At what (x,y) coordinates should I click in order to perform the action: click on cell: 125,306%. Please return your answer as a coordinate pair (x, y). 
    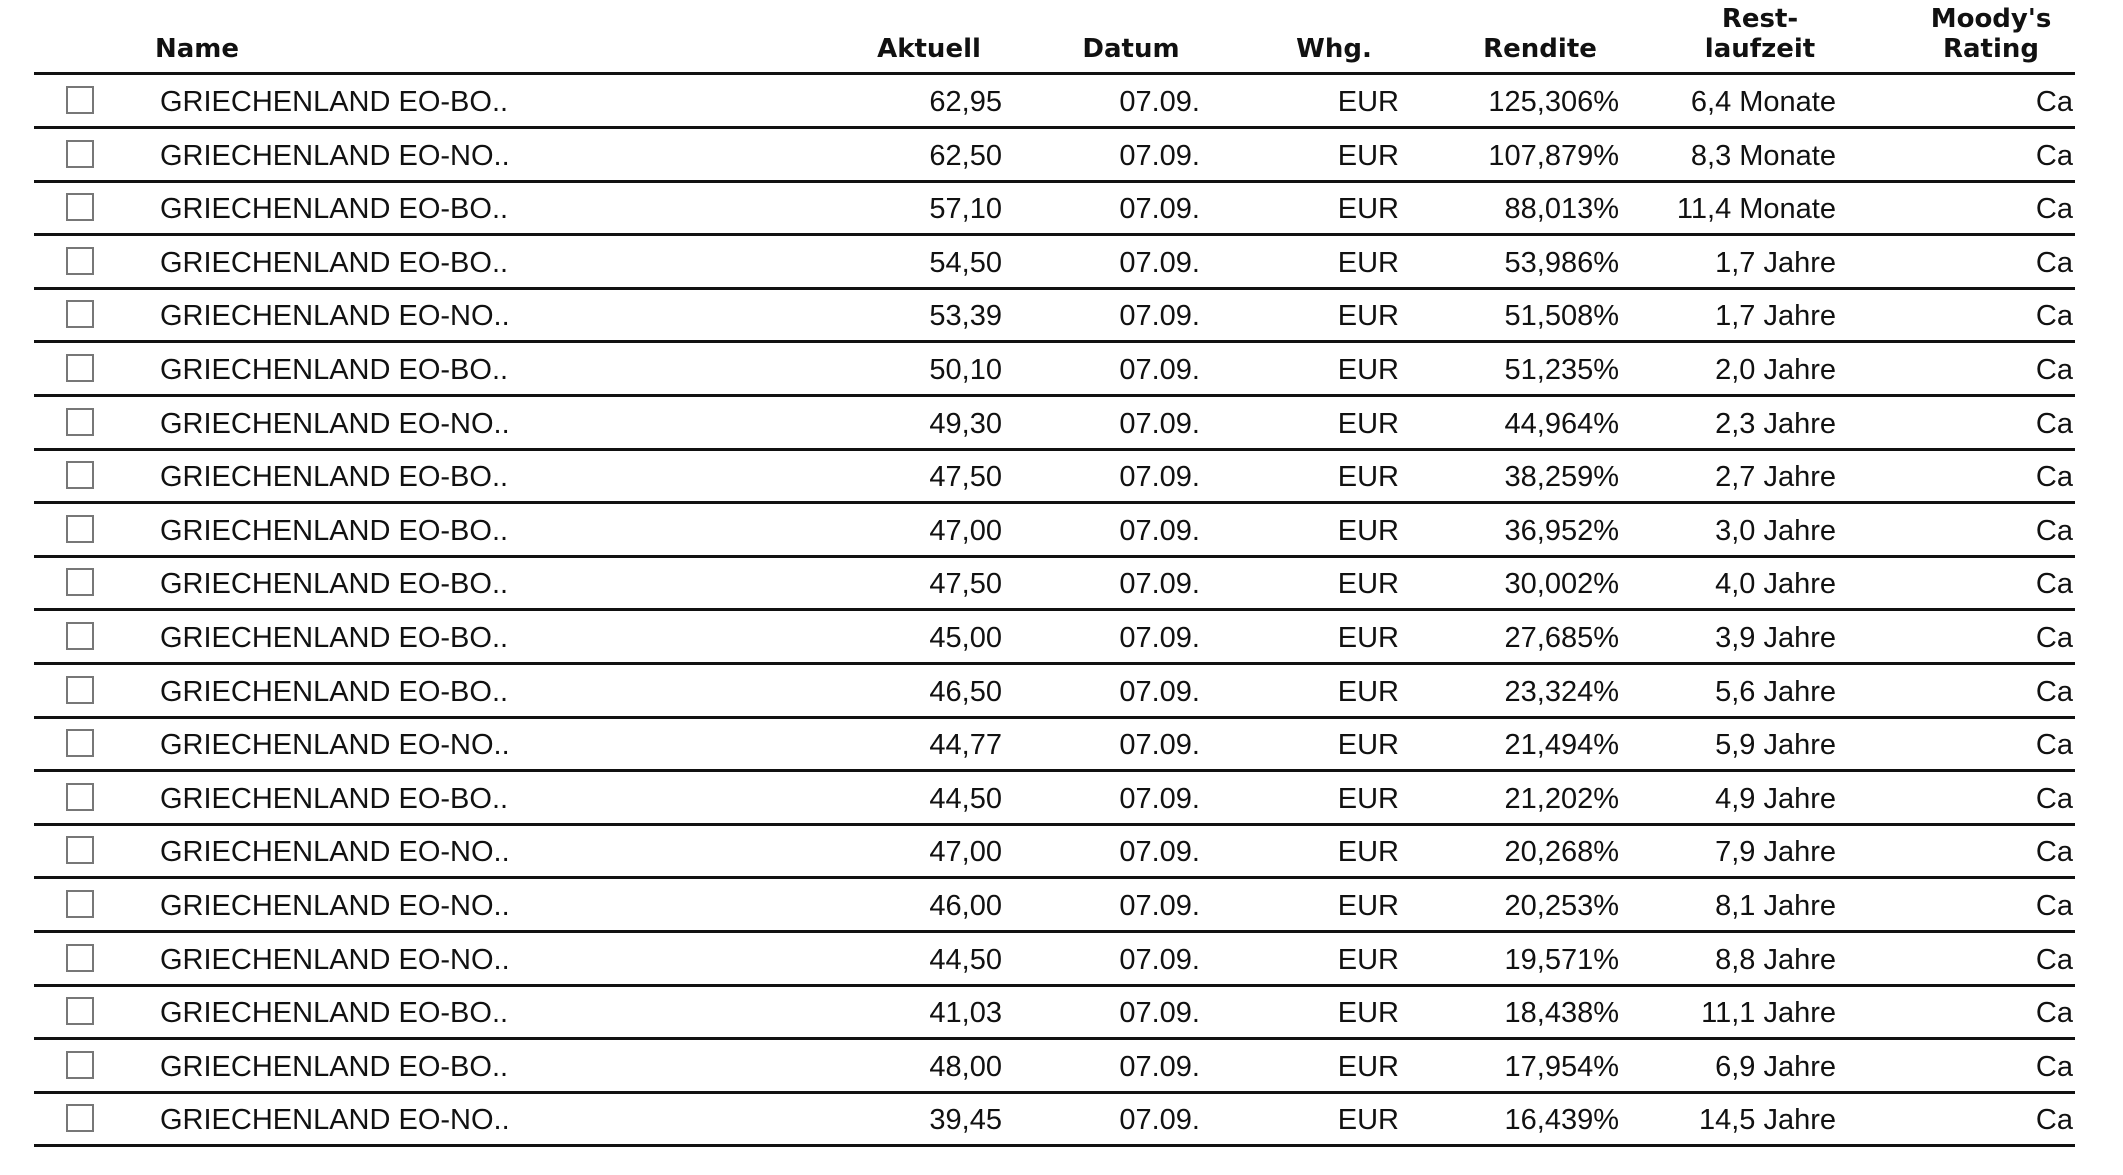
    Looking at the image, I should click on (1553, 102).